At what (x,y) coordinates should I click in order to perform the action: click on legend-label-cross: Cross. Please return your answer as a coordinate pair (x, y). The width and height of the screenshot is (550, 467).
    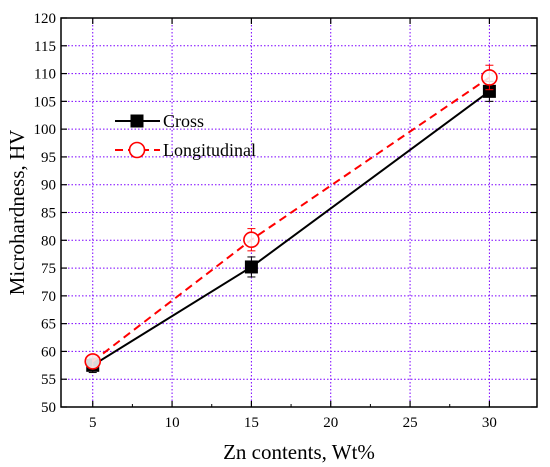
    Looking at the image, I should click on (183, 121).